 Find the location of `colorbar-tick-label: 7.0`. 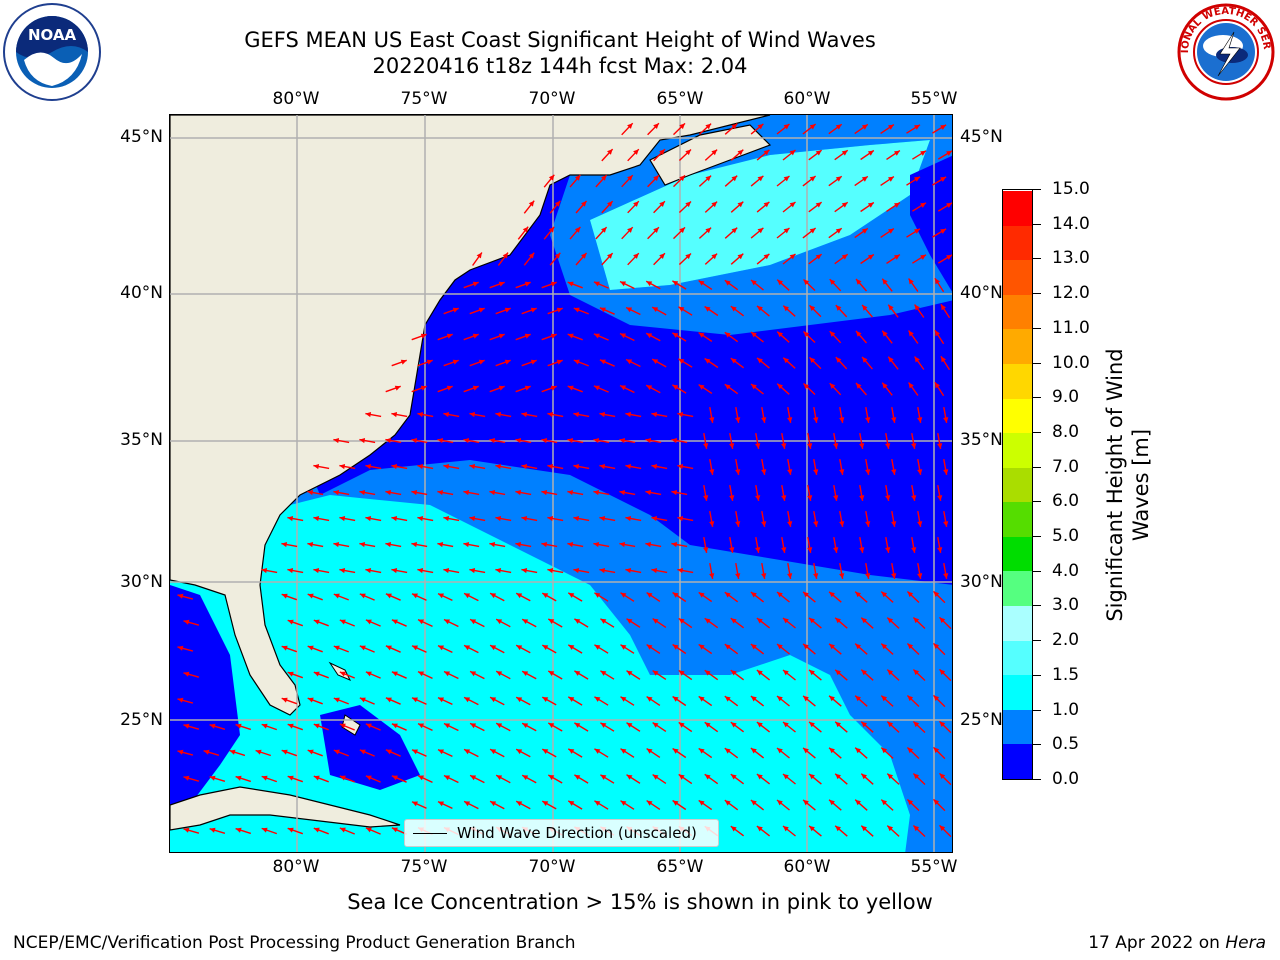

colorbar-tick-label: 7.0 is located at coordinates (1066, 466).